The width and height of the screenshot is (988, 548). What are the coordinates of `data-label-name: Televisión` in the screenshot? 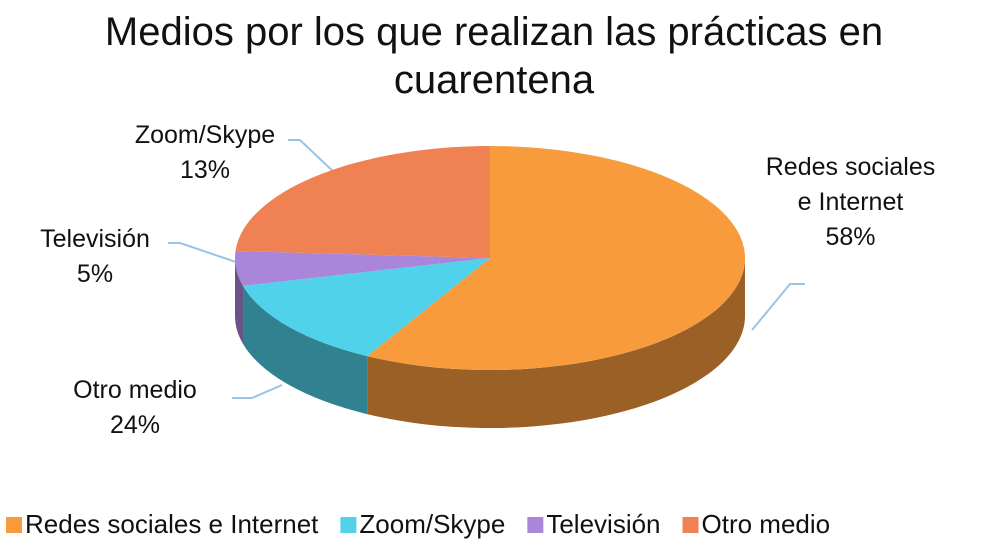 It's located at (95, 239).